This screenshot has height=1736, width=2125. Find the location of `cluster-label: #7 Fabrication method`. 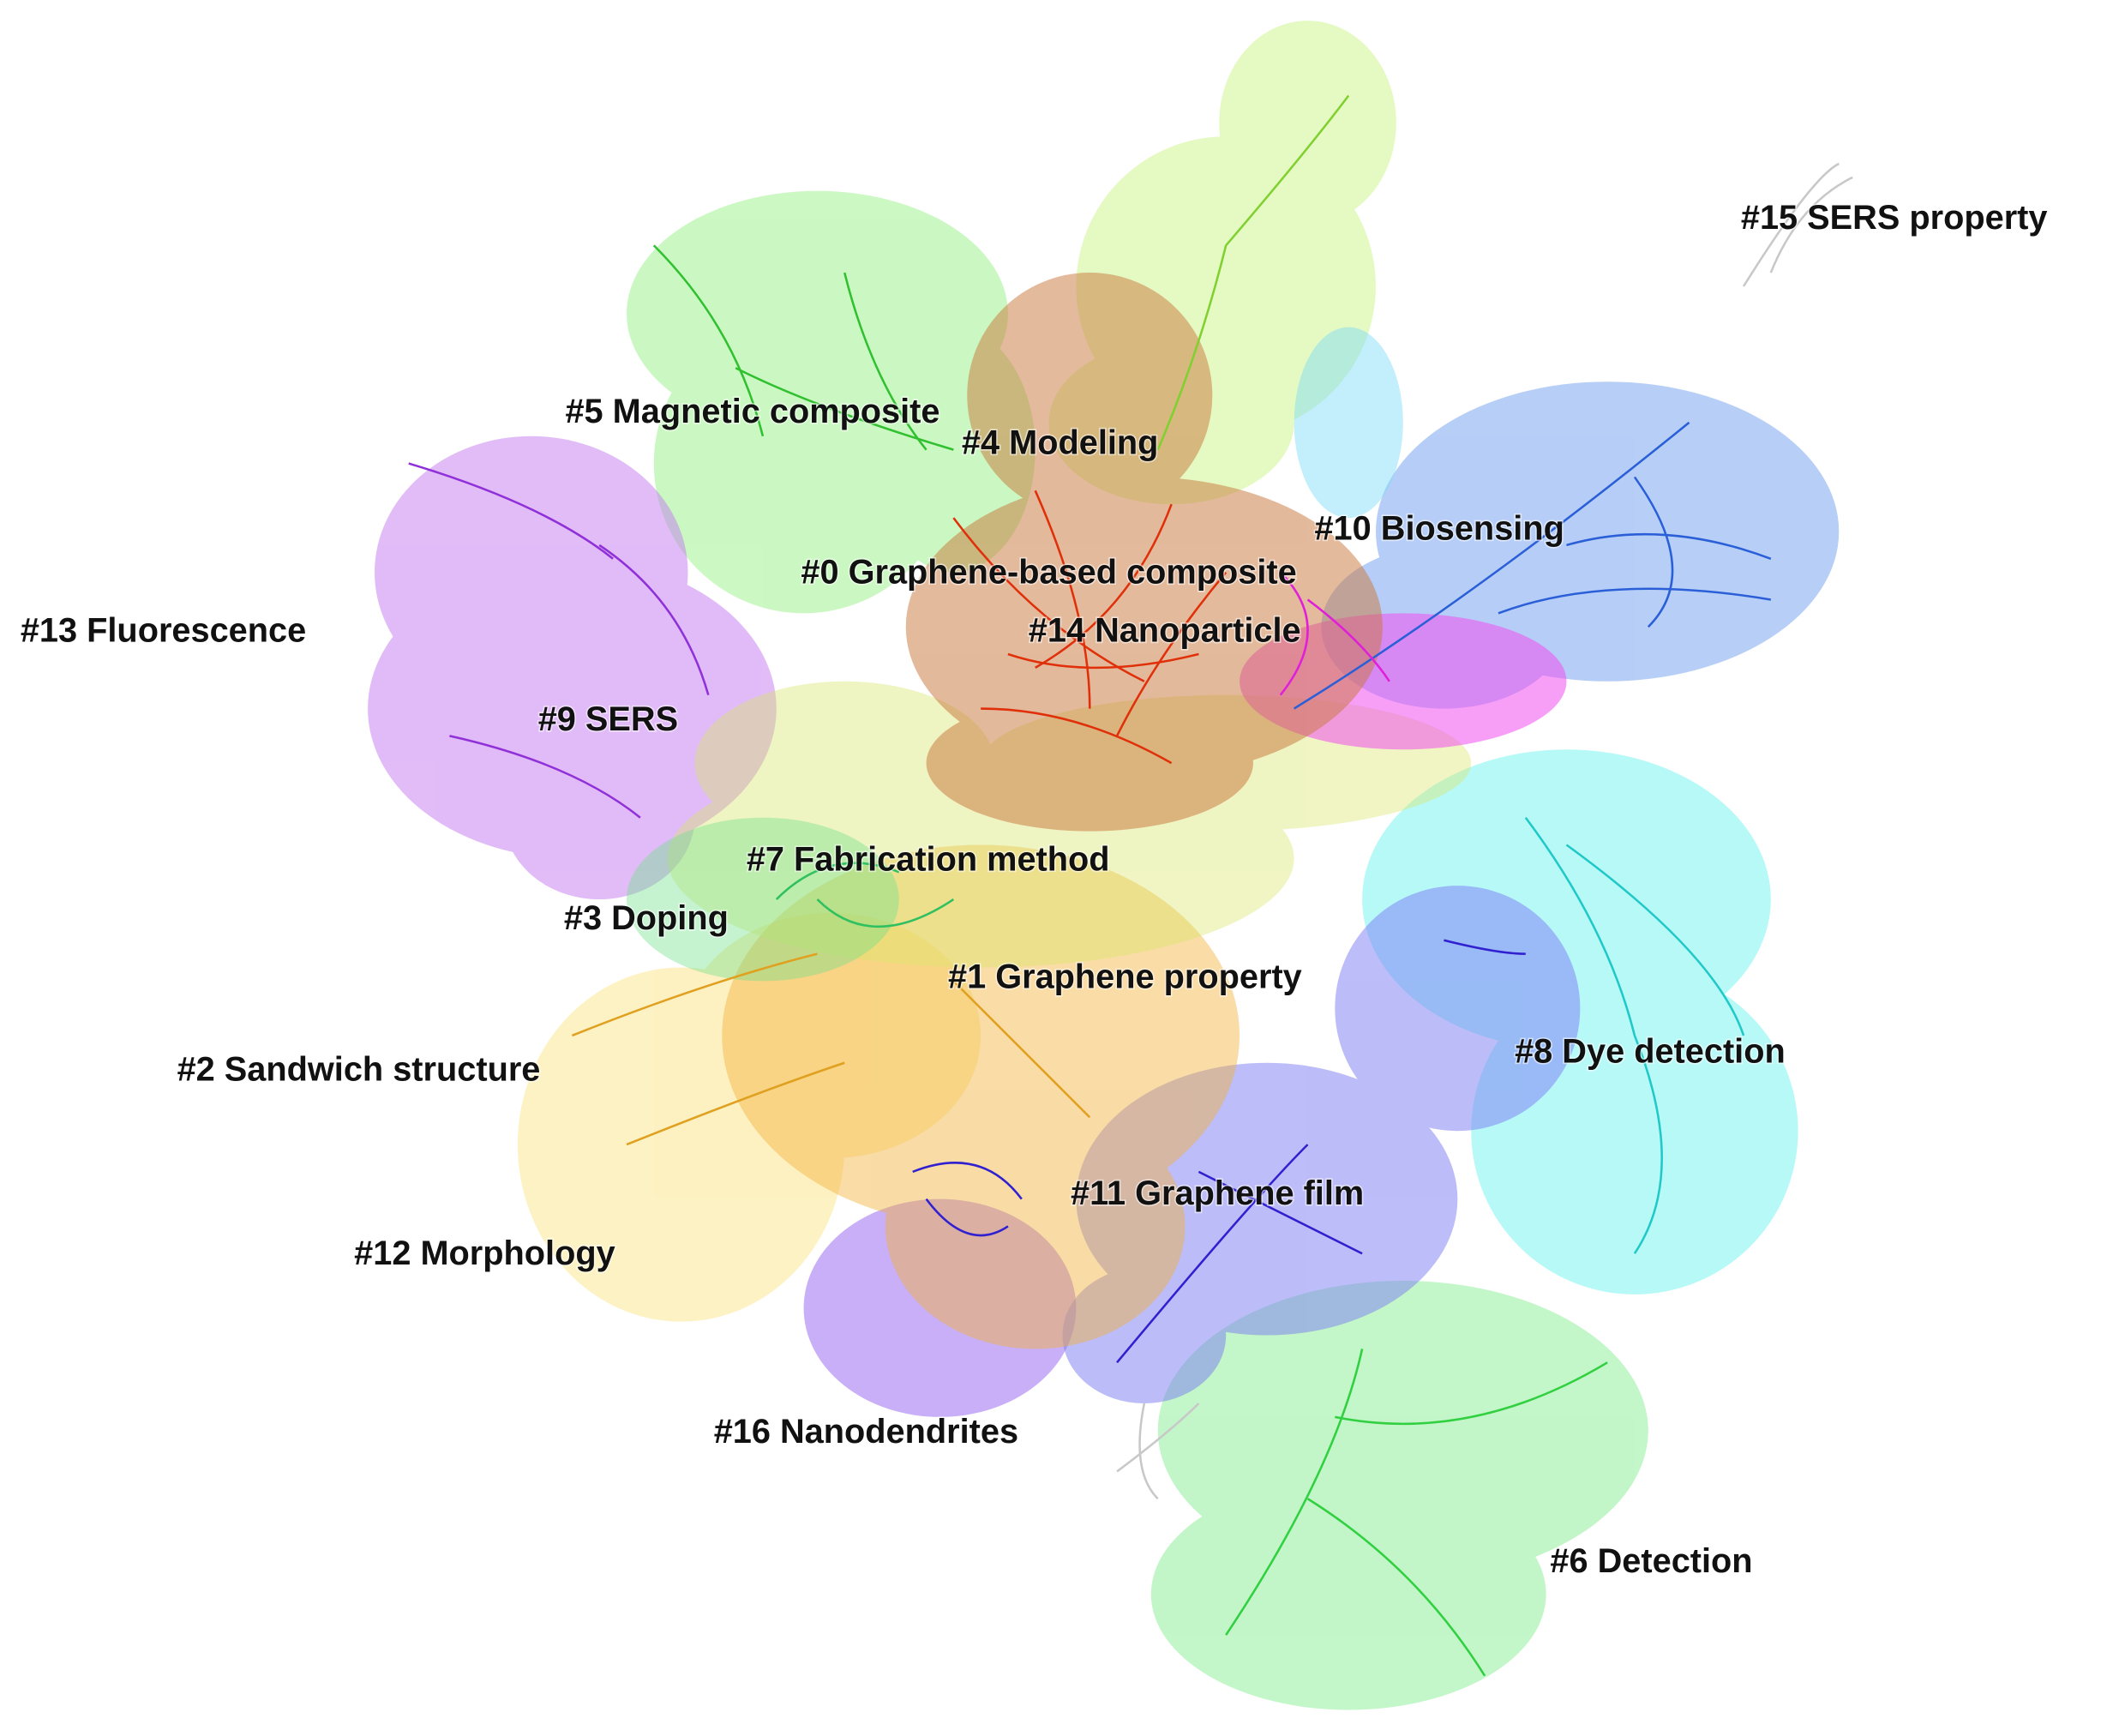

cluster-label: #7 Fabrication method is located at coordinates (929, 860).